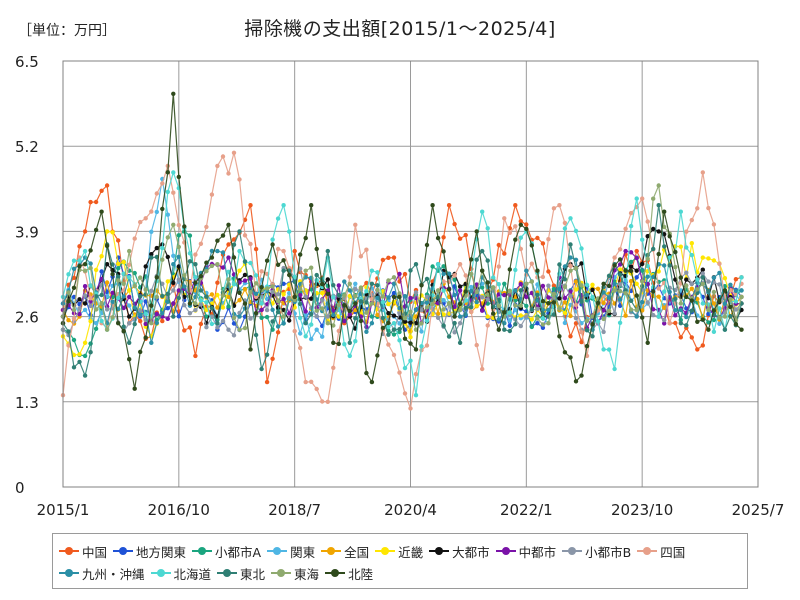 The height and width of the screenshot is (600, 800). What do you see at coordinates (303, 552) in the screenshot?
I see `legend-label: 関東` at bounding box center [303, 552].